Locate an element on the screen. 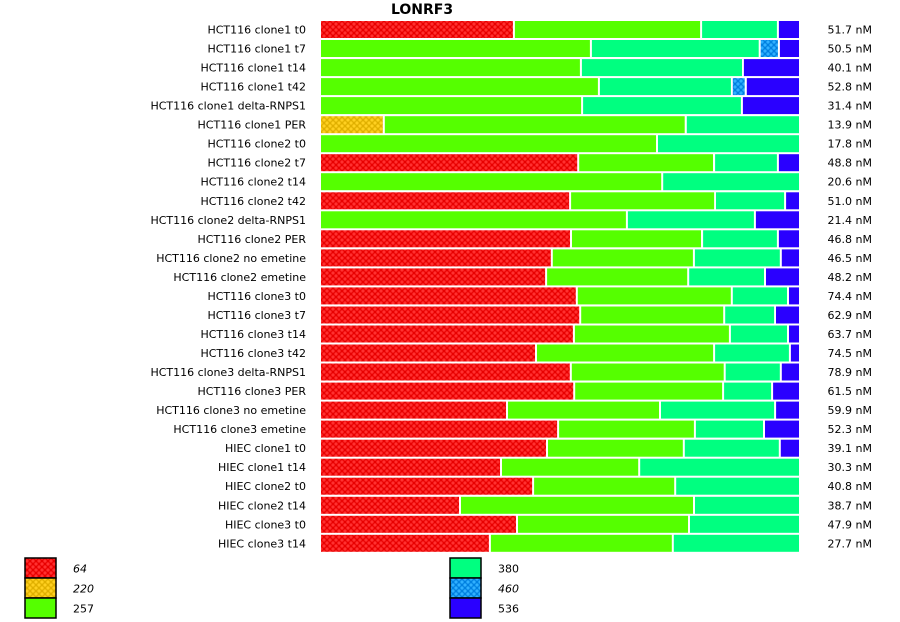 The image size is (900, 622). category-label: HIEC clone1 t14 is located at coordinates (262, 467).